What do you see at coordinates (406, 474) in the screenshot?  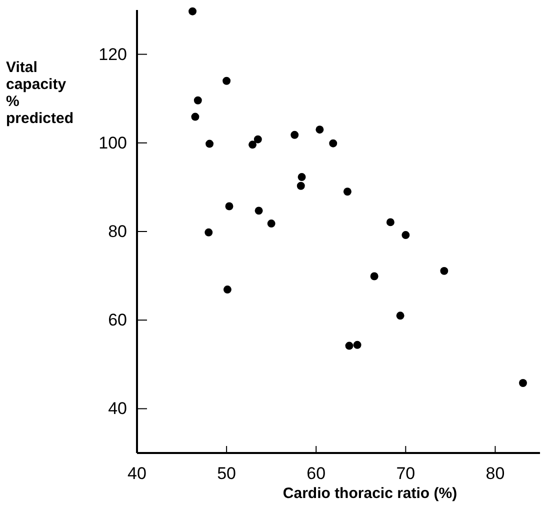 I see `x-tick-label: 70` at bounding box center [406, 474].